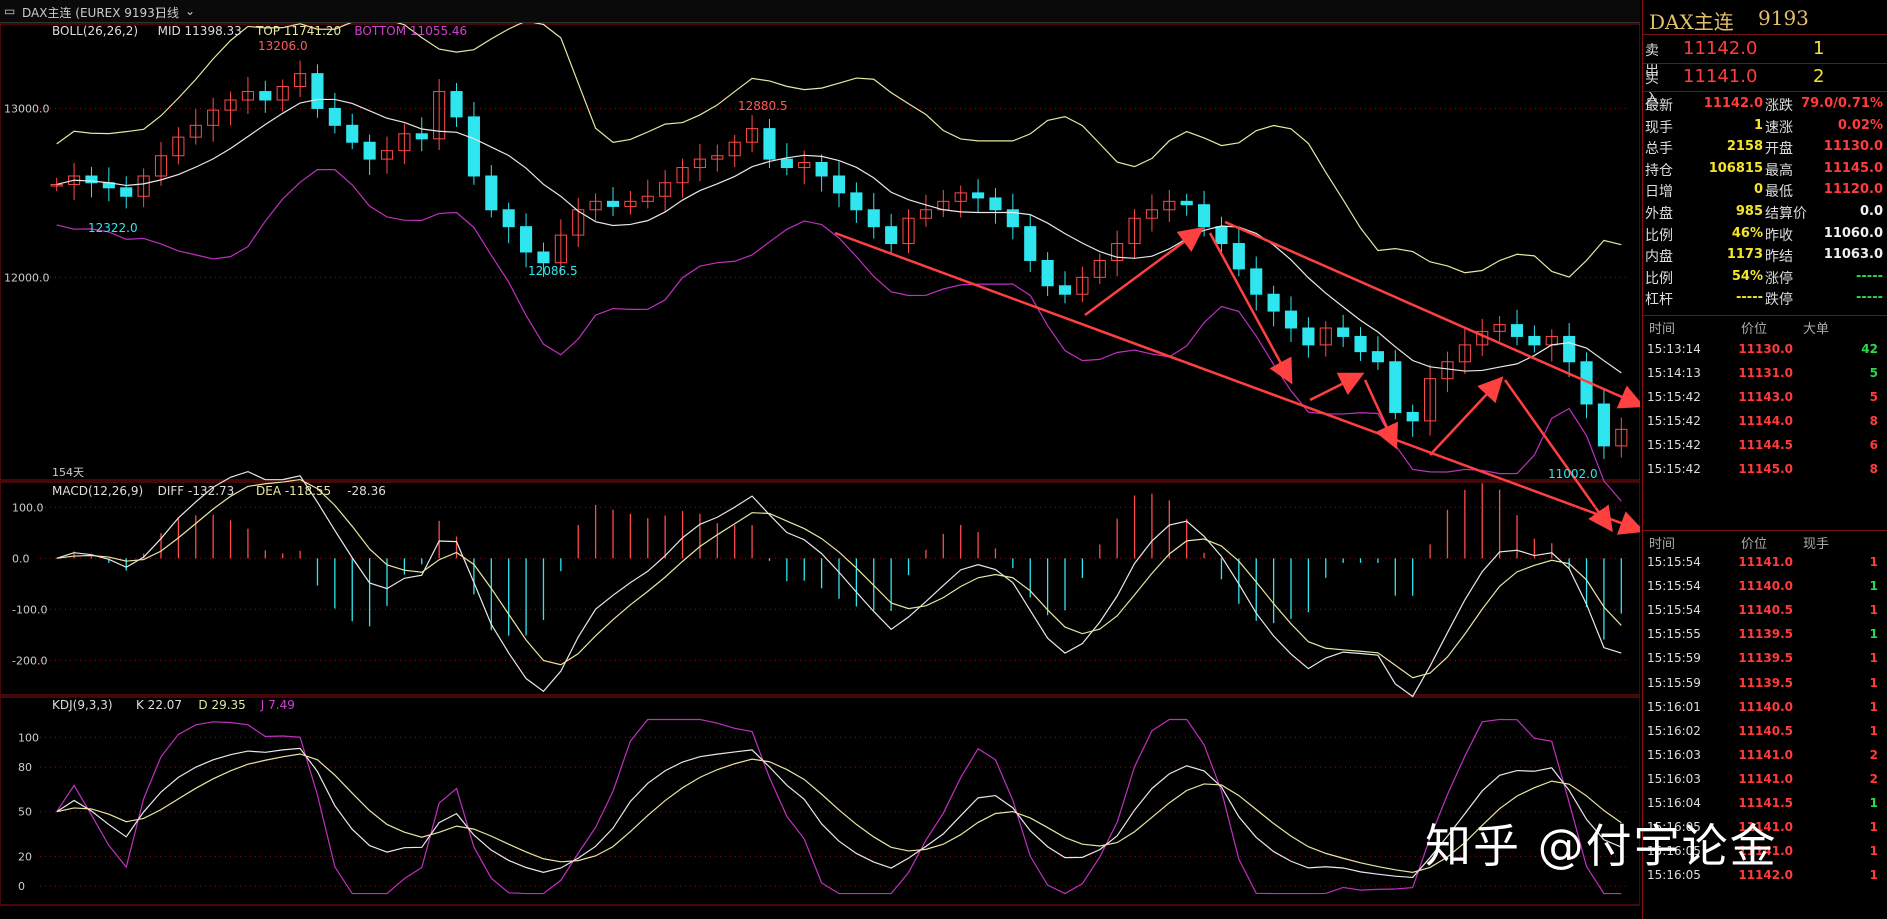 This screenshot has height=919, width=1887. I want to click on menu-icon: ▭, so click(10, 11).